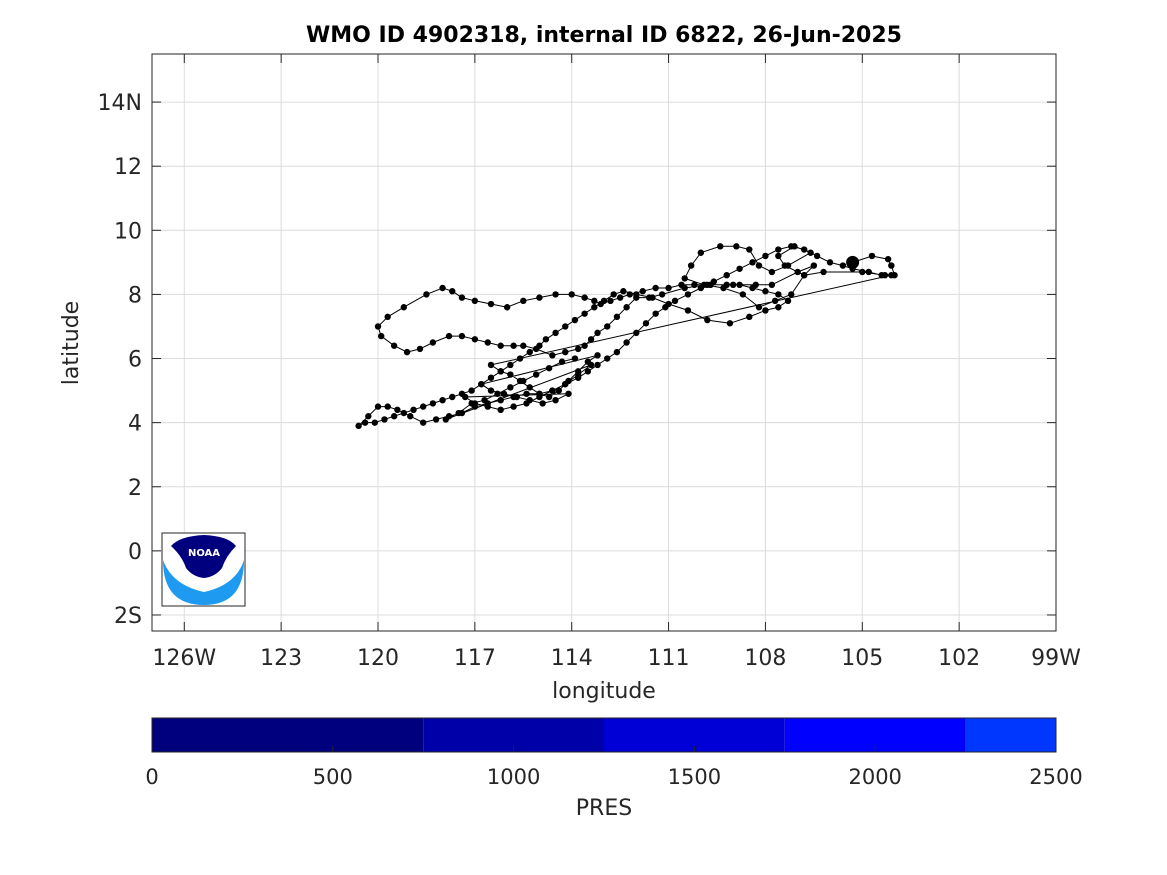  I want to click on colorbar, so click(604, 735).